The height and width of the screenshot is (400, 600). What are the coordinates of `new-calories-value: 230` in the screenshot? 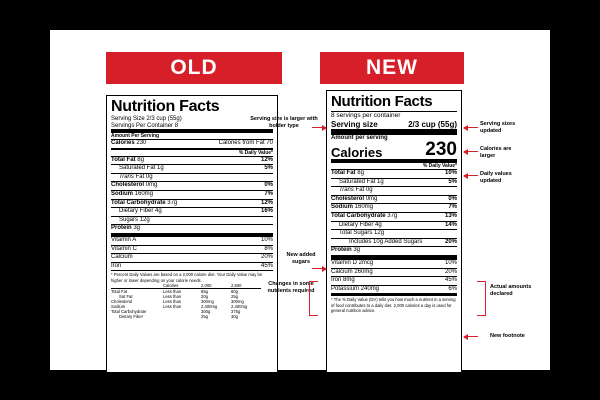 It's located at (441, 149).